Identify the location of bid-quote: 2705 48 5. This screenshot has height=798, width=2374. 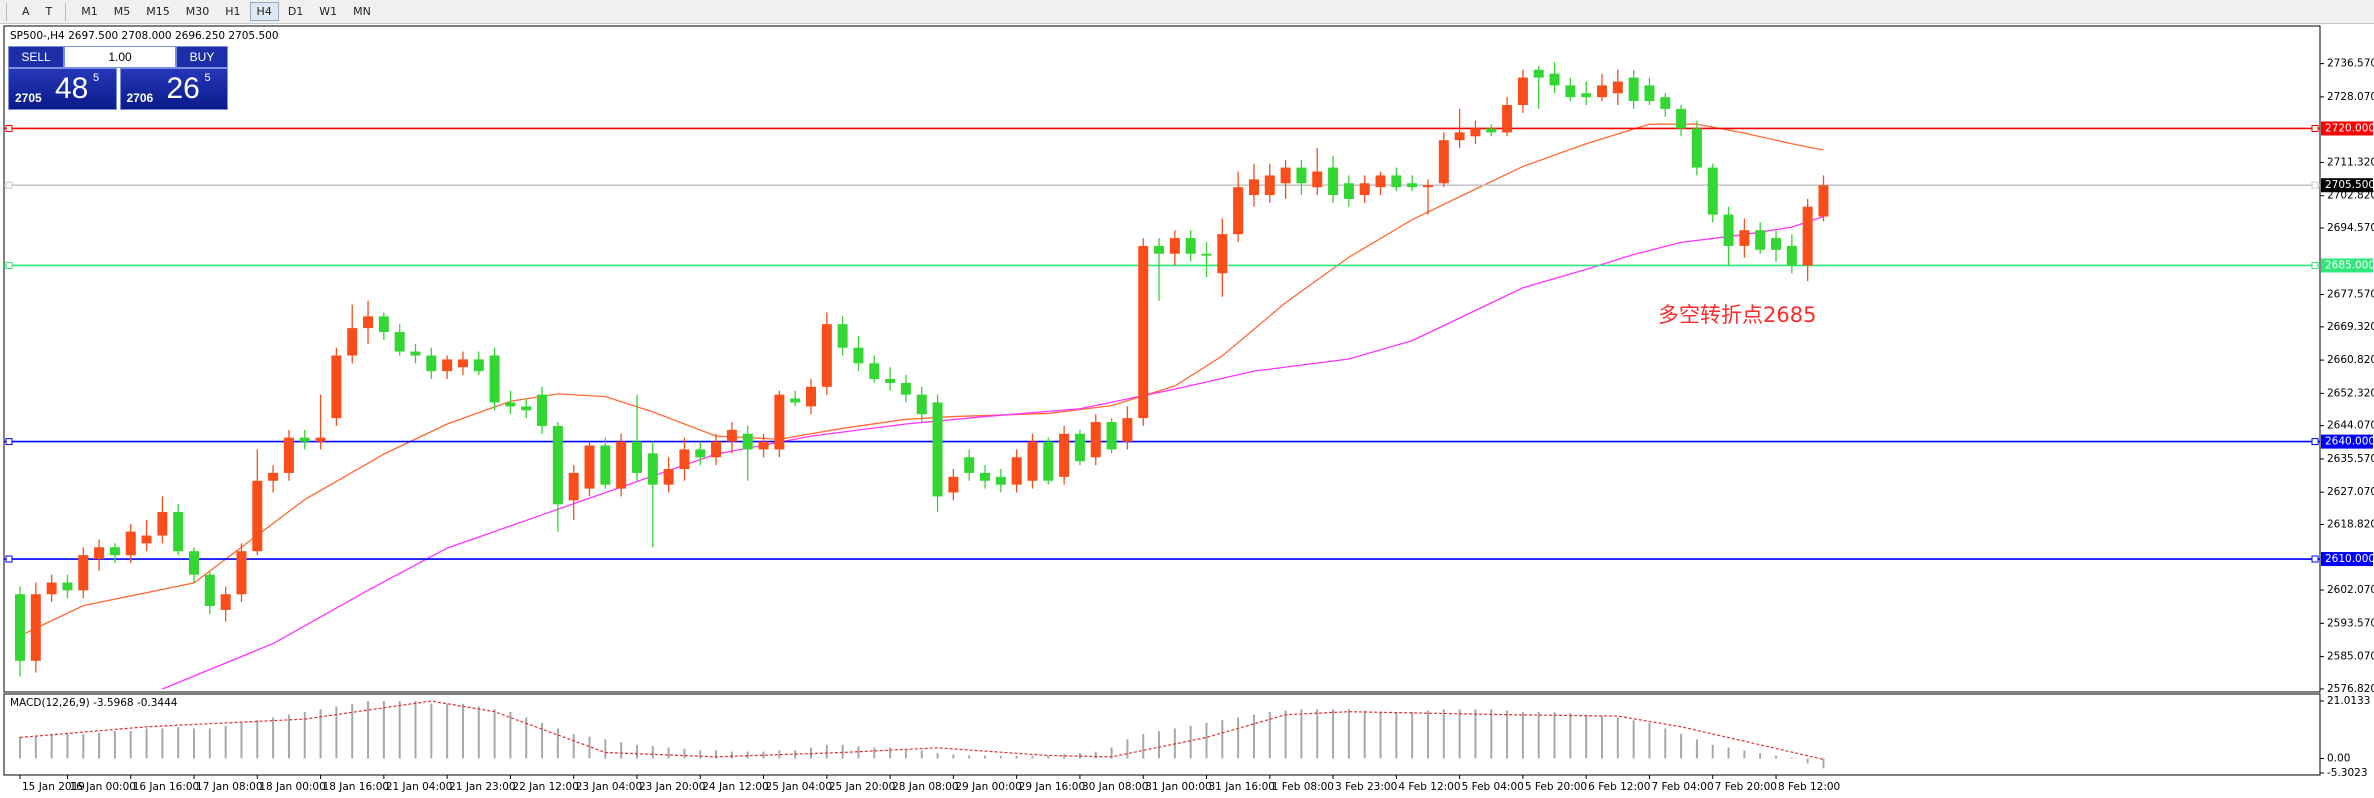
(62, 89).